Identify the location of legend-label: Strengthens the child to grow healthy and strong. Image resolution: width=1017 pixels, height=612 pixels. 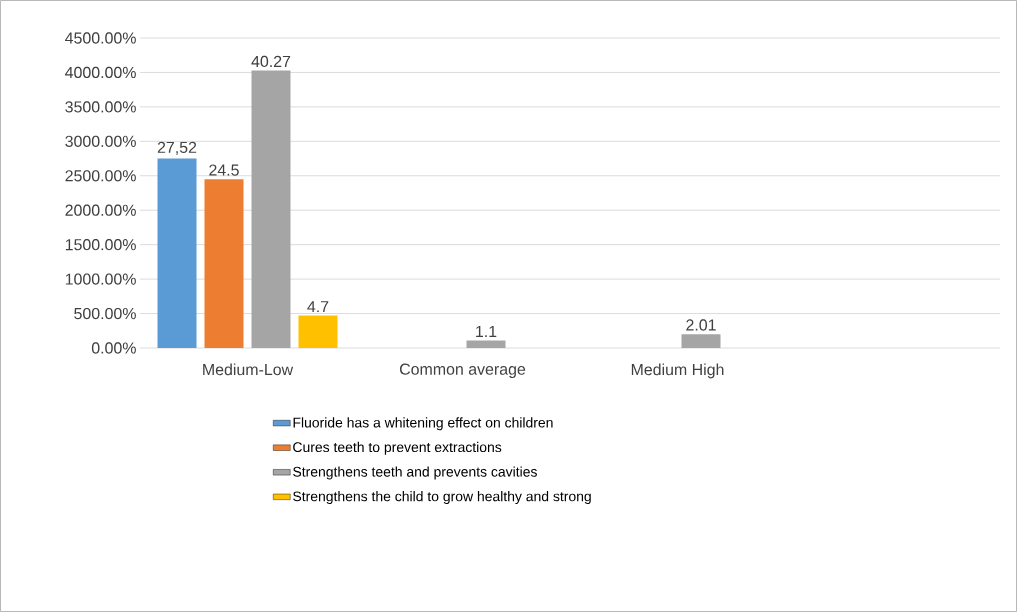
(442, 498).